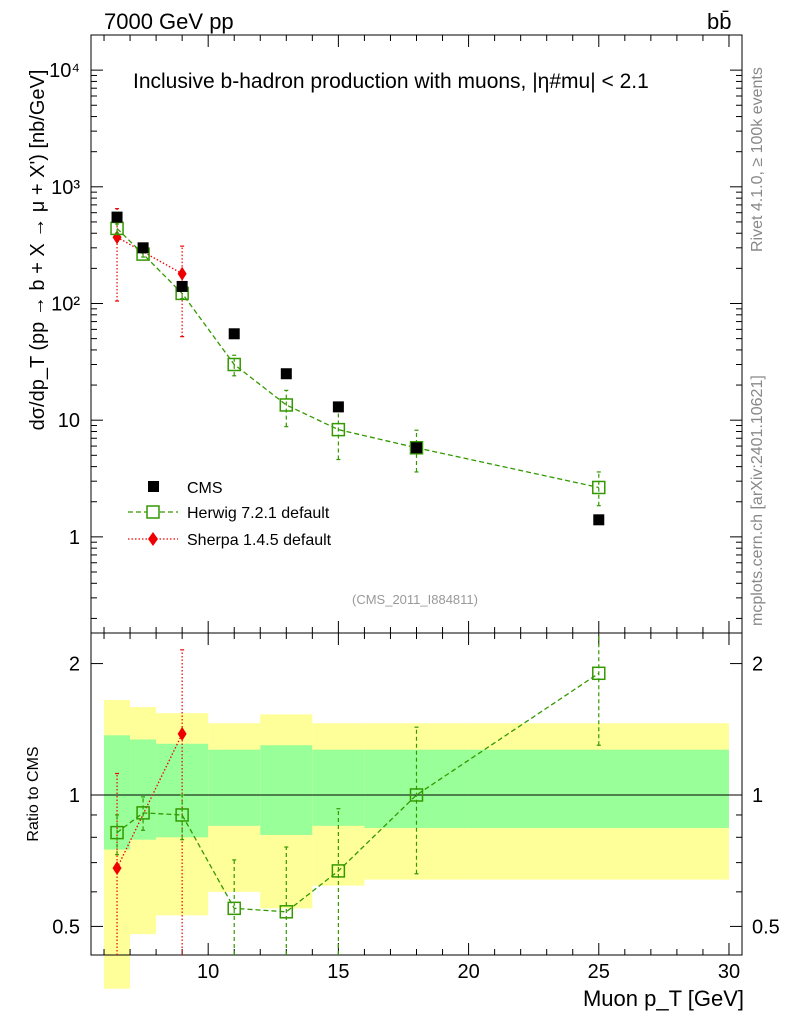  I want to click on main-y-axis-label: dσ/dp_T (pp → b + X → μ + X') [nb/GeV], so click(38, 250).